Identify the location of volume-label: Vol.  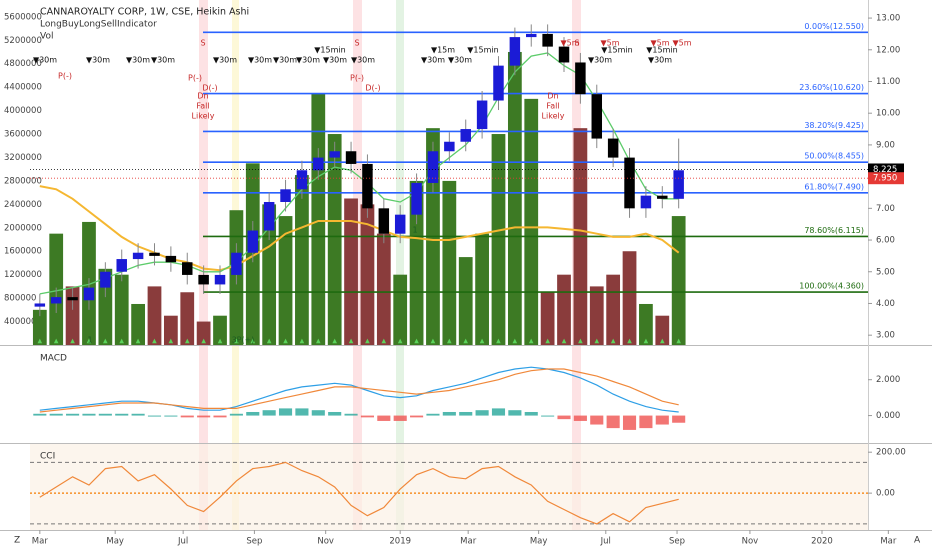
(46, 37).